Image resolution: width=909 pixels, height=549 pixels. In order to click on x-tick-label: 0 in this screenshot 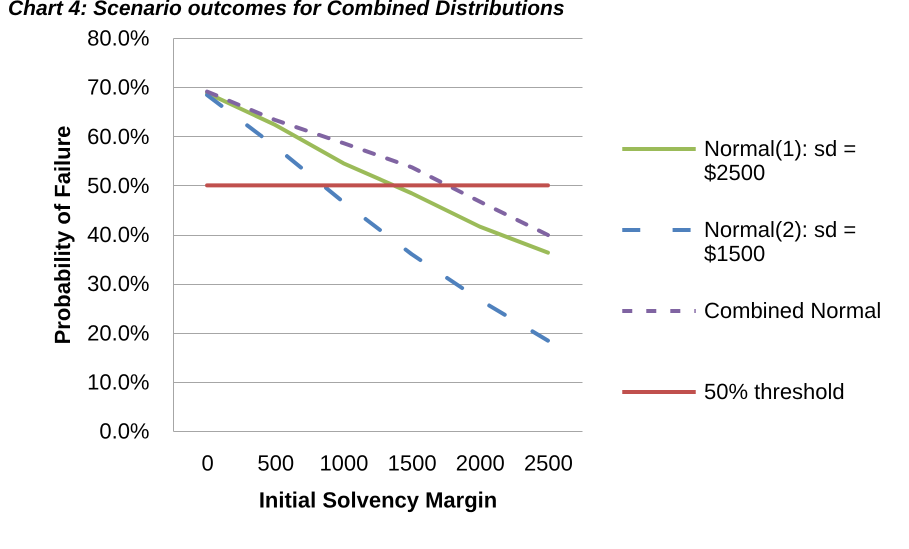, I will do `click(207, 463)`.